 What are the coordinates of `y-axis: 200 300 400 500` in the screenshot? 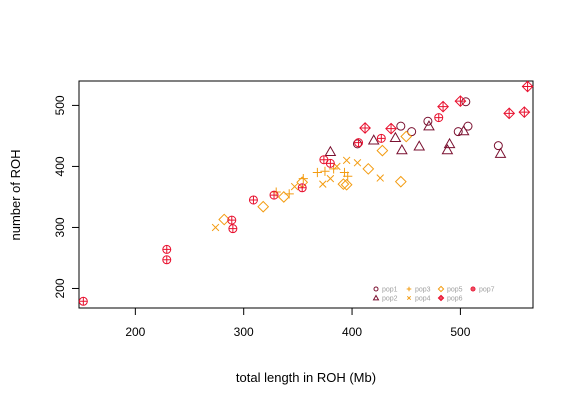 It's located at (66, 196).